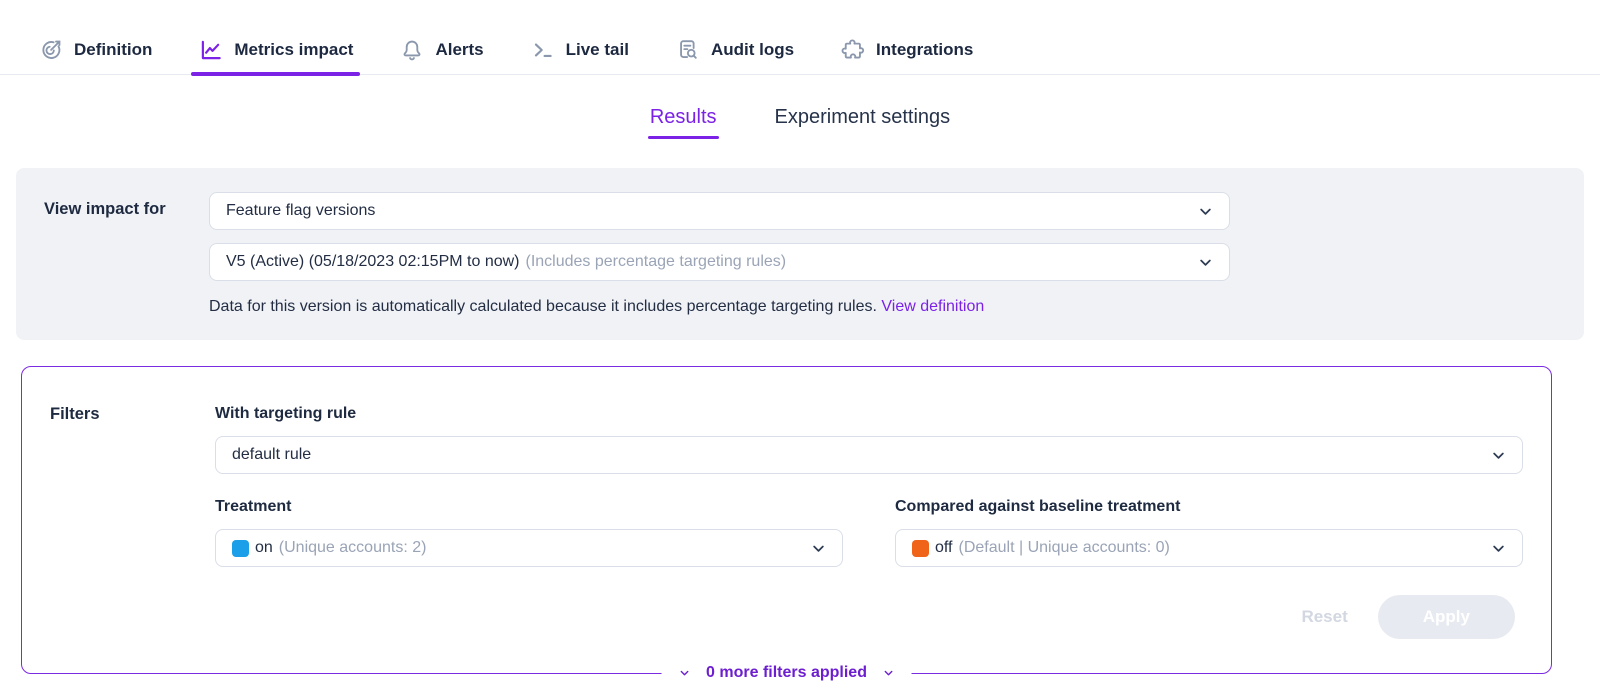 The width and height of the screenshot is (1600, 689). What do you see at coordinates (301, 210) in the screenshot?
I see `version-type-value: Feature flag versions` at bounding box center [301, 210].